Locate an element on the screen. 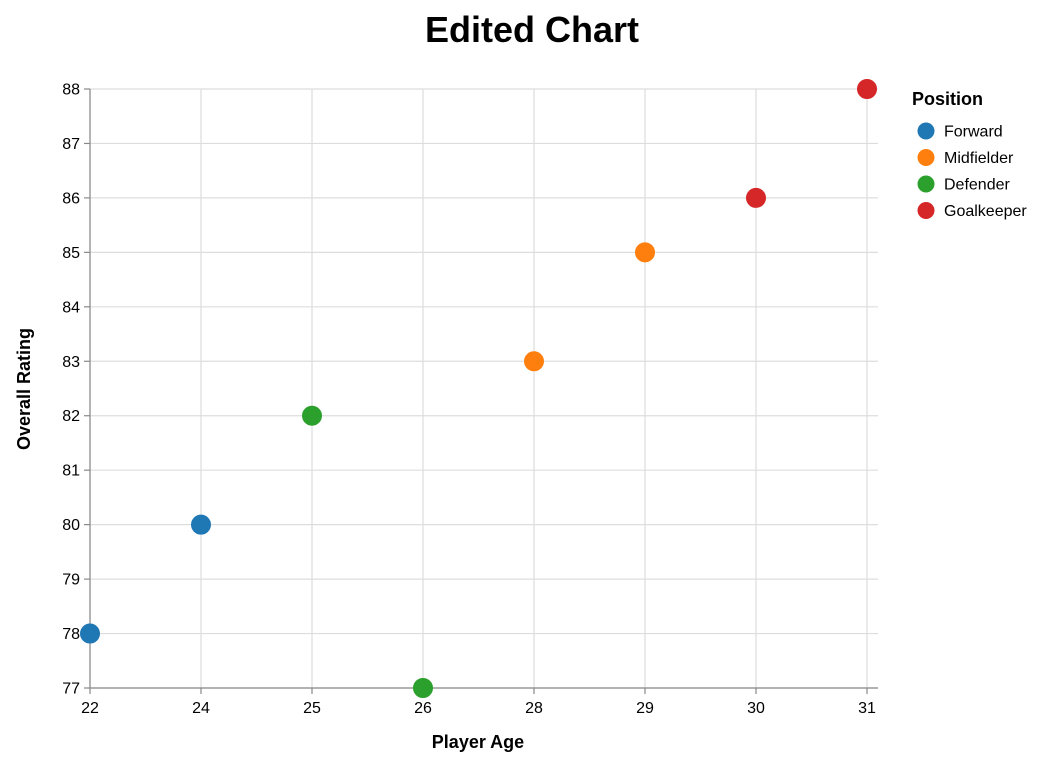  legend-symbol-goalkeeper is located at coordinates (926, 210).